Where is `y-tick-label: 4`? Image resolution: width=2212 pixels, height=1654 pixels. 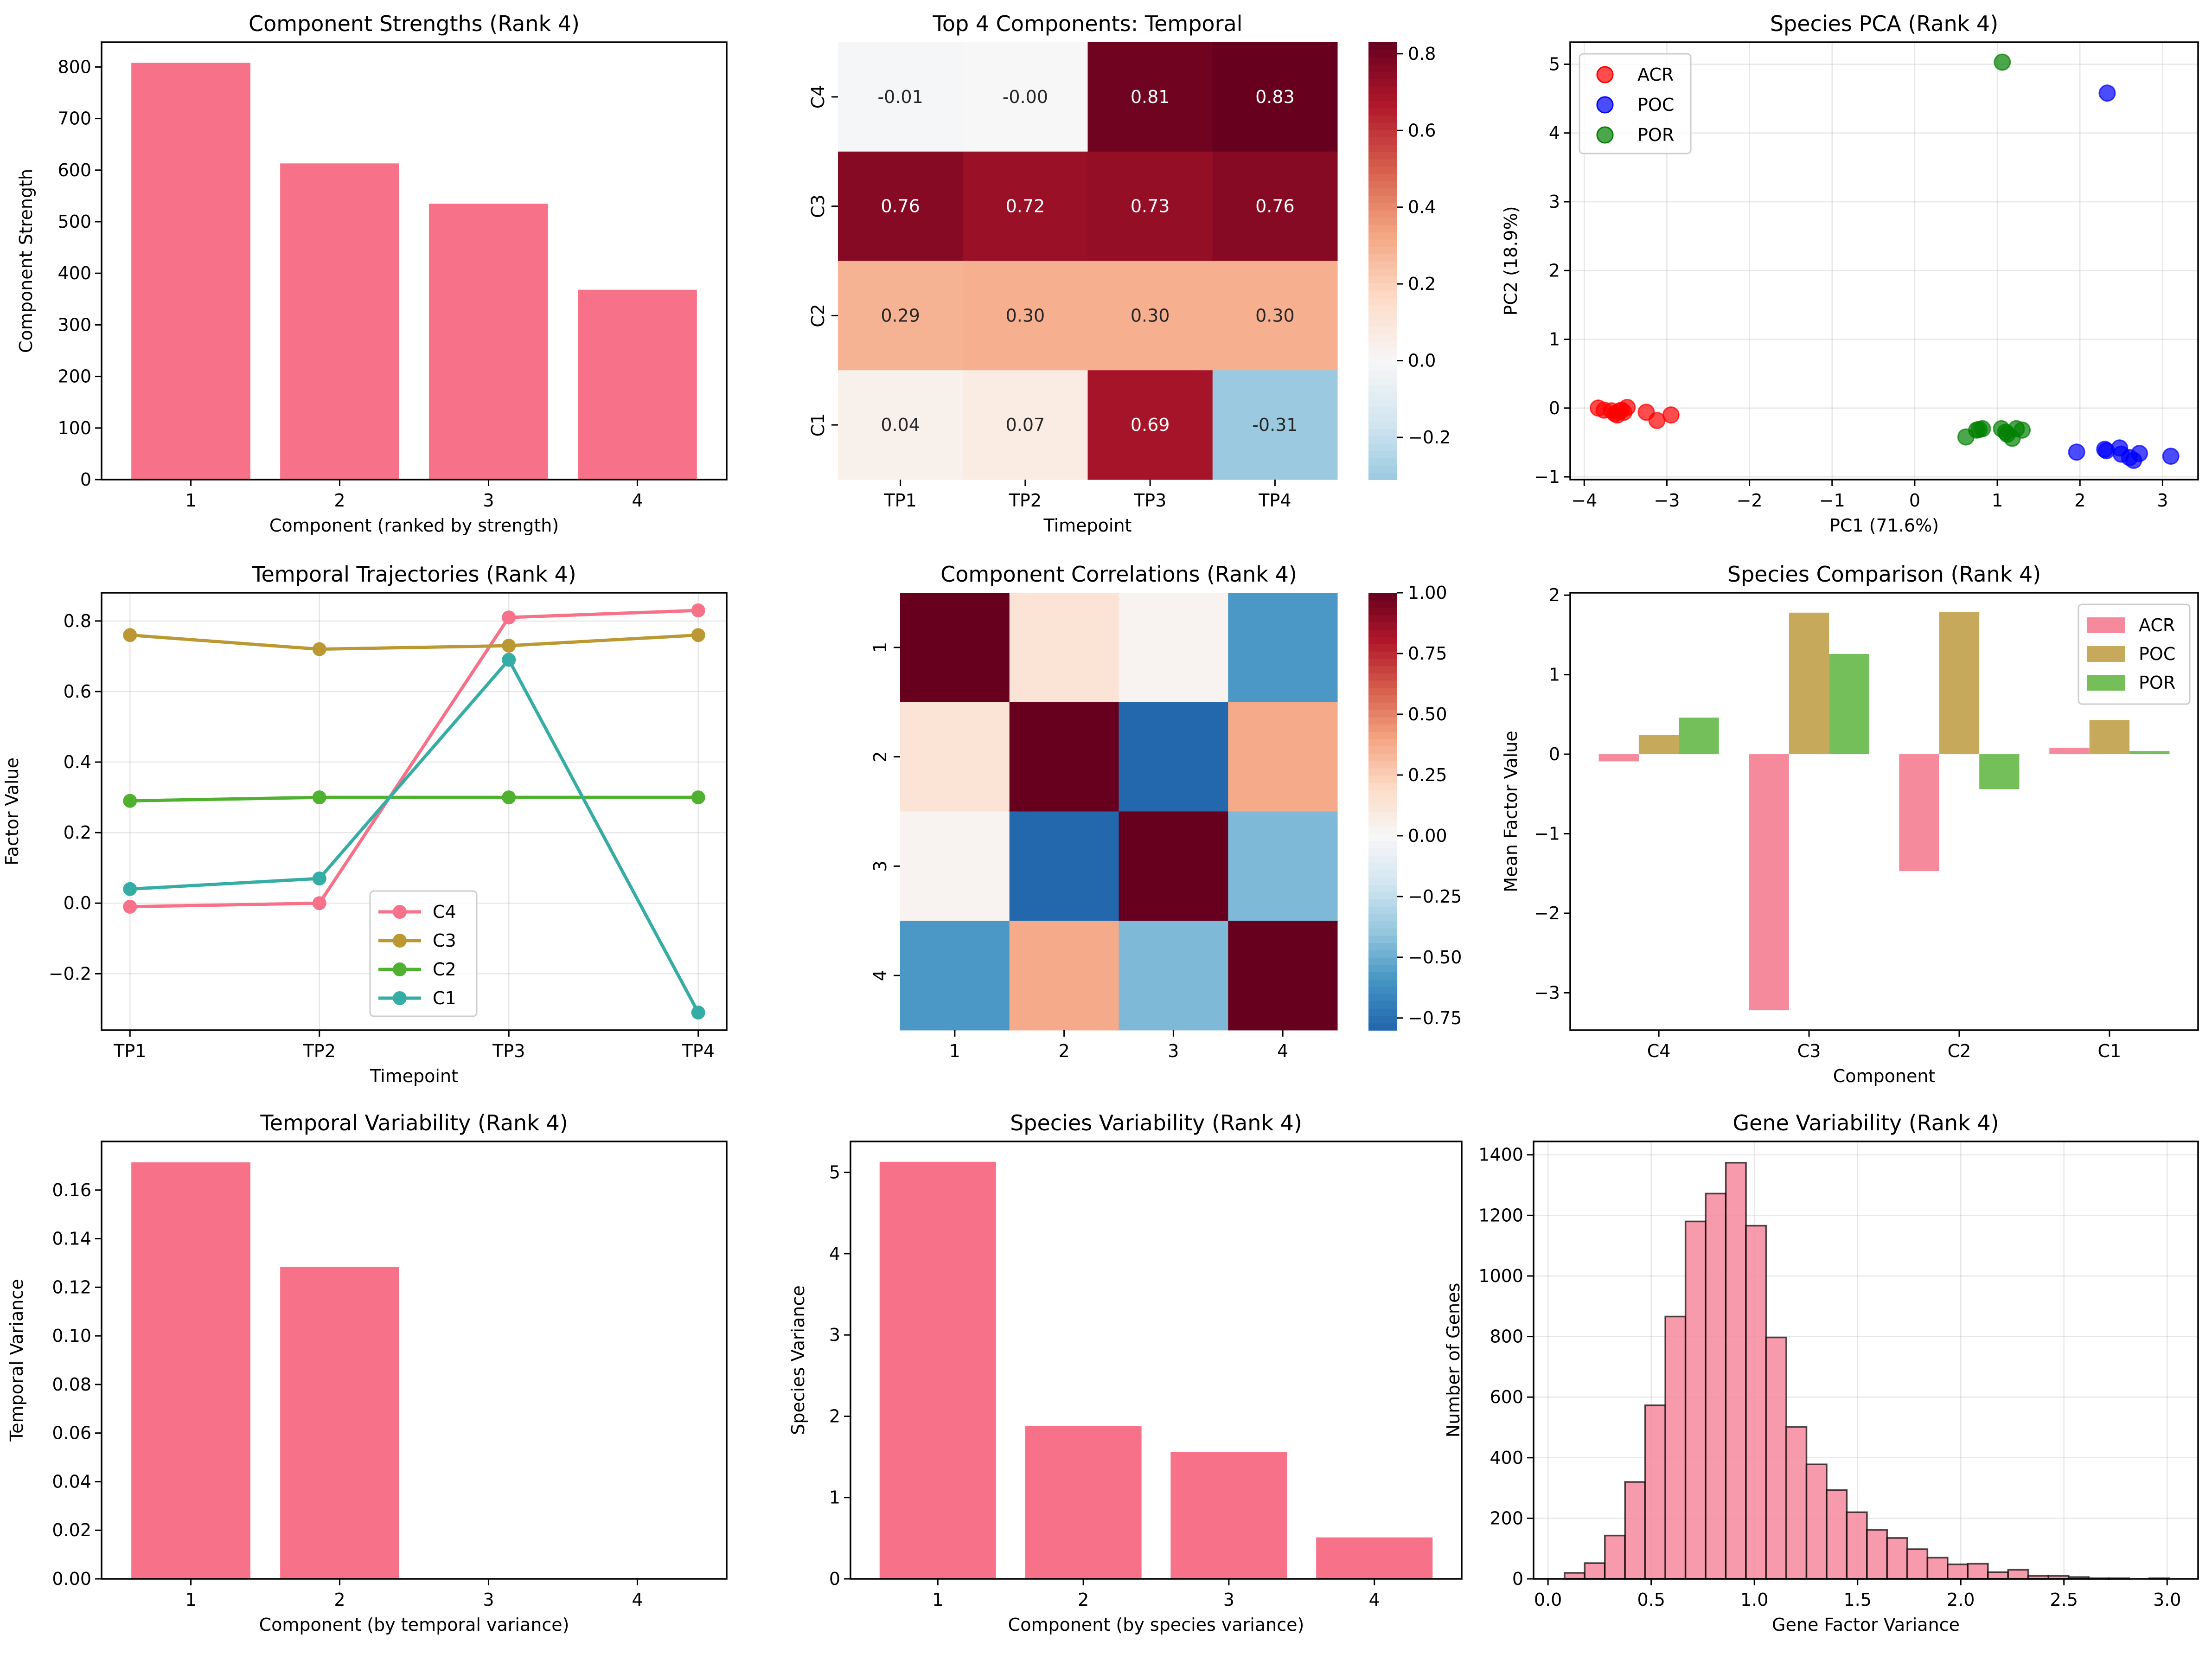
y-tick-label: 4 is located at coordinates (880, 975).